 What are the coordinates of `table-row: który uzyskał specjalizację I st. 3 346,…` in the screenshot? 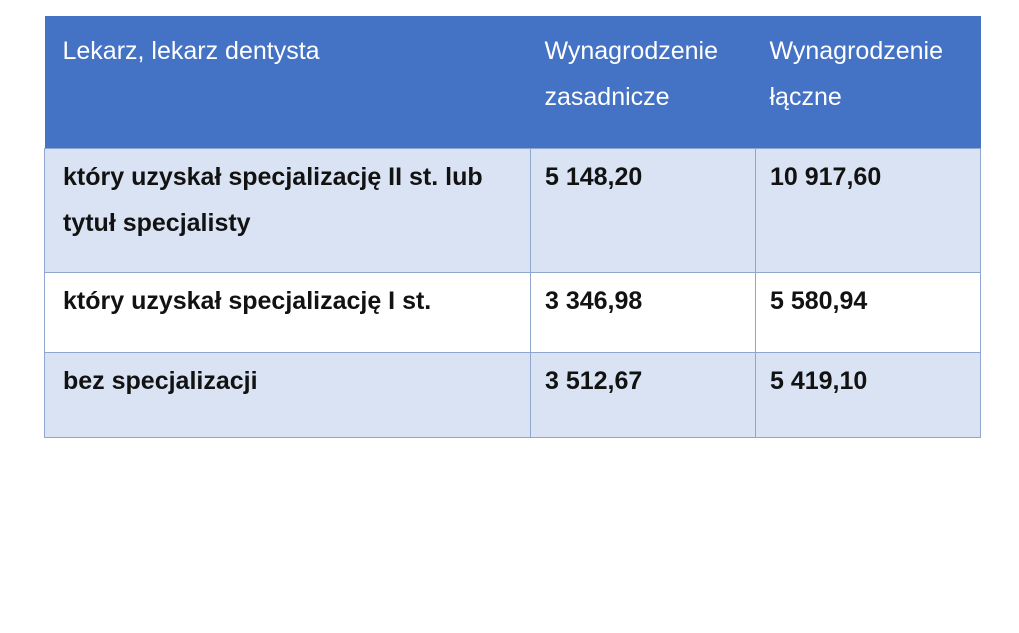 It's located at (512, 312).